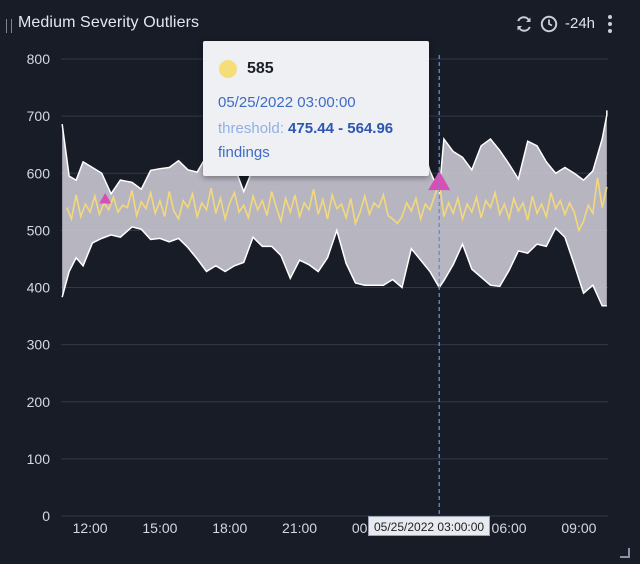  I want to click on tooltip-threshold: threshold: 475.44 - 564.96, so click(305, 128).